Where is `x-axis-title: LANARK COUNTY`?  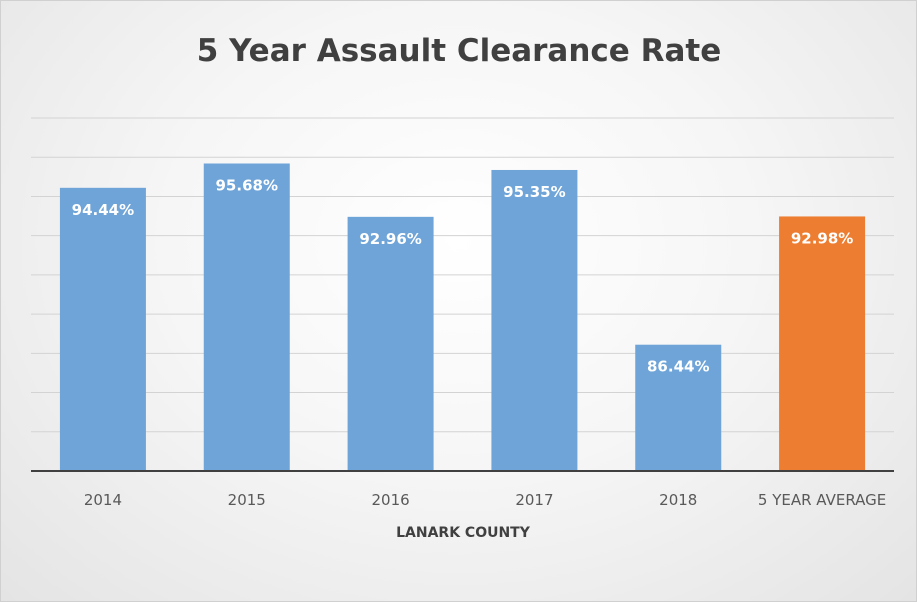 x-axis-title: LANARK COUNTY is located at coordinates (463, 533).